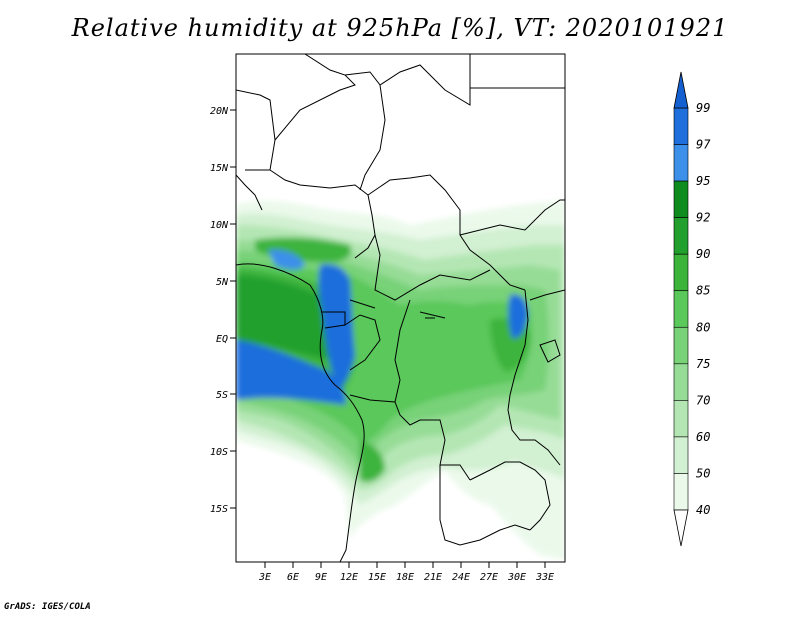  I want to click on lat-label-20n: 20N, so click(219, 111).